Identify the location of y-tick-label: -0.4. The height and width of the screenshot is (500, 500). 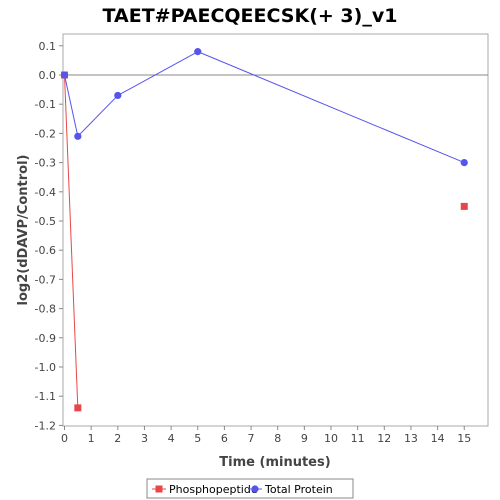
(45, 192).